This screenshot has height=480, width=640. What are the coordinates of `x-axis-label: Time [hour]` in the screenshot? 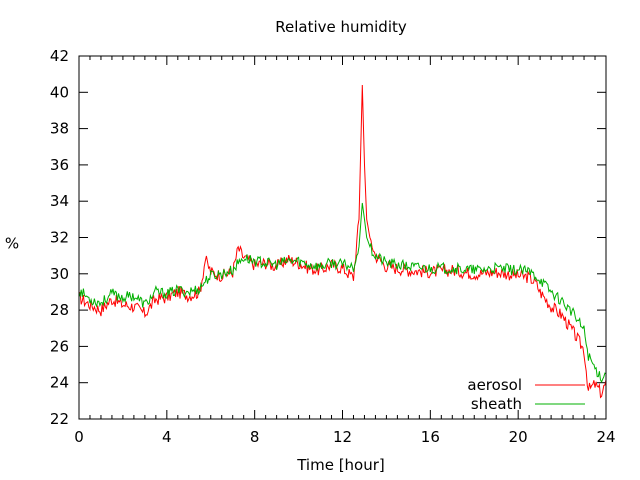 It's located at (340, 465).